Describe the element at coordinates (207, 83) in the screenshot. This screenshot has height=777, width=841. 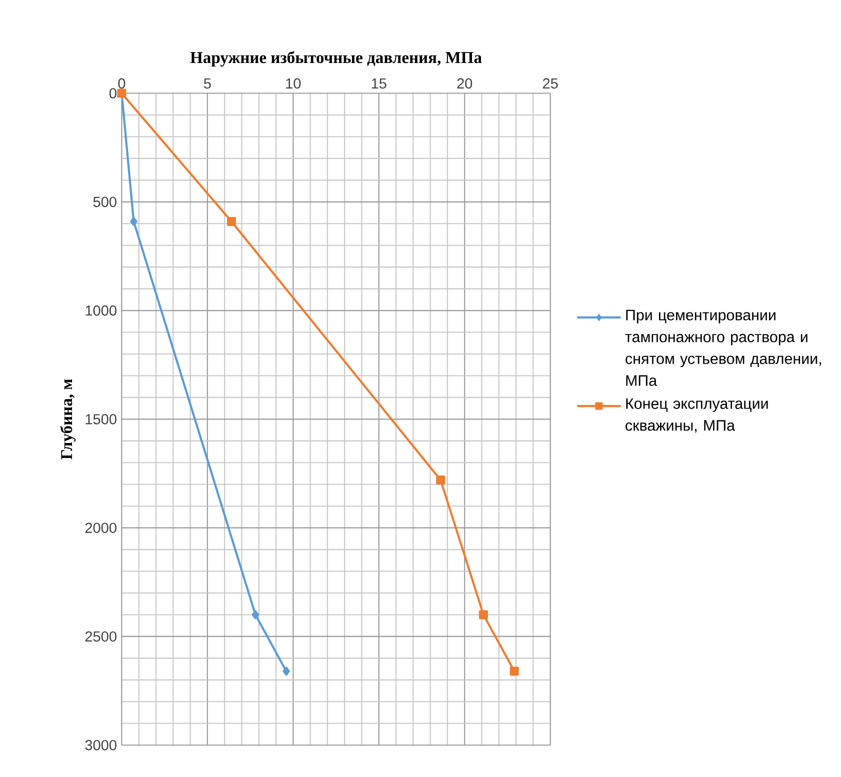
I see `x-tick-label: 5` at that location.